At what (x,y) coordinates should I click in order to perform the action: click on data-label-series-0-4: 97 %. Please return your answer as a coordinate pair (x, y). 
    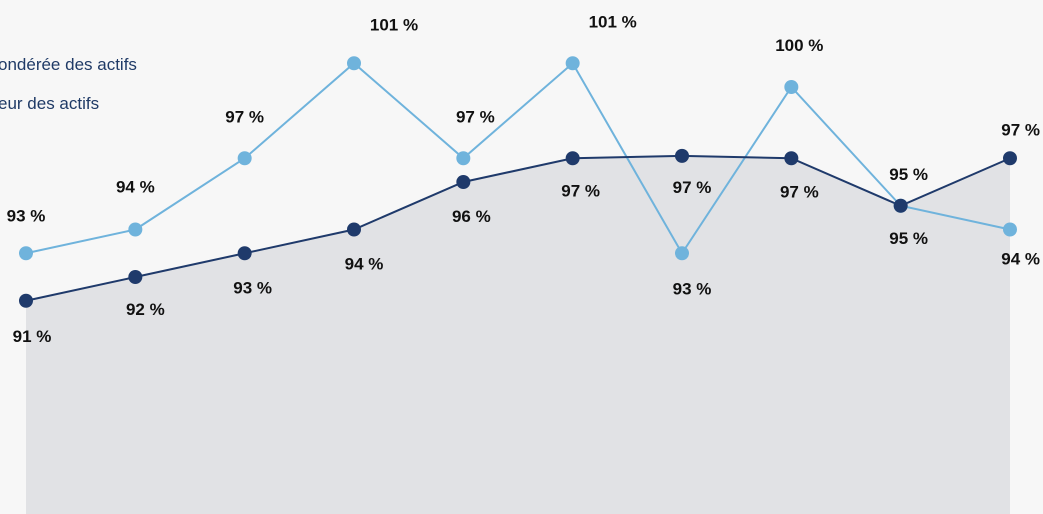
    Looking at the image, I should click on (475, 116).